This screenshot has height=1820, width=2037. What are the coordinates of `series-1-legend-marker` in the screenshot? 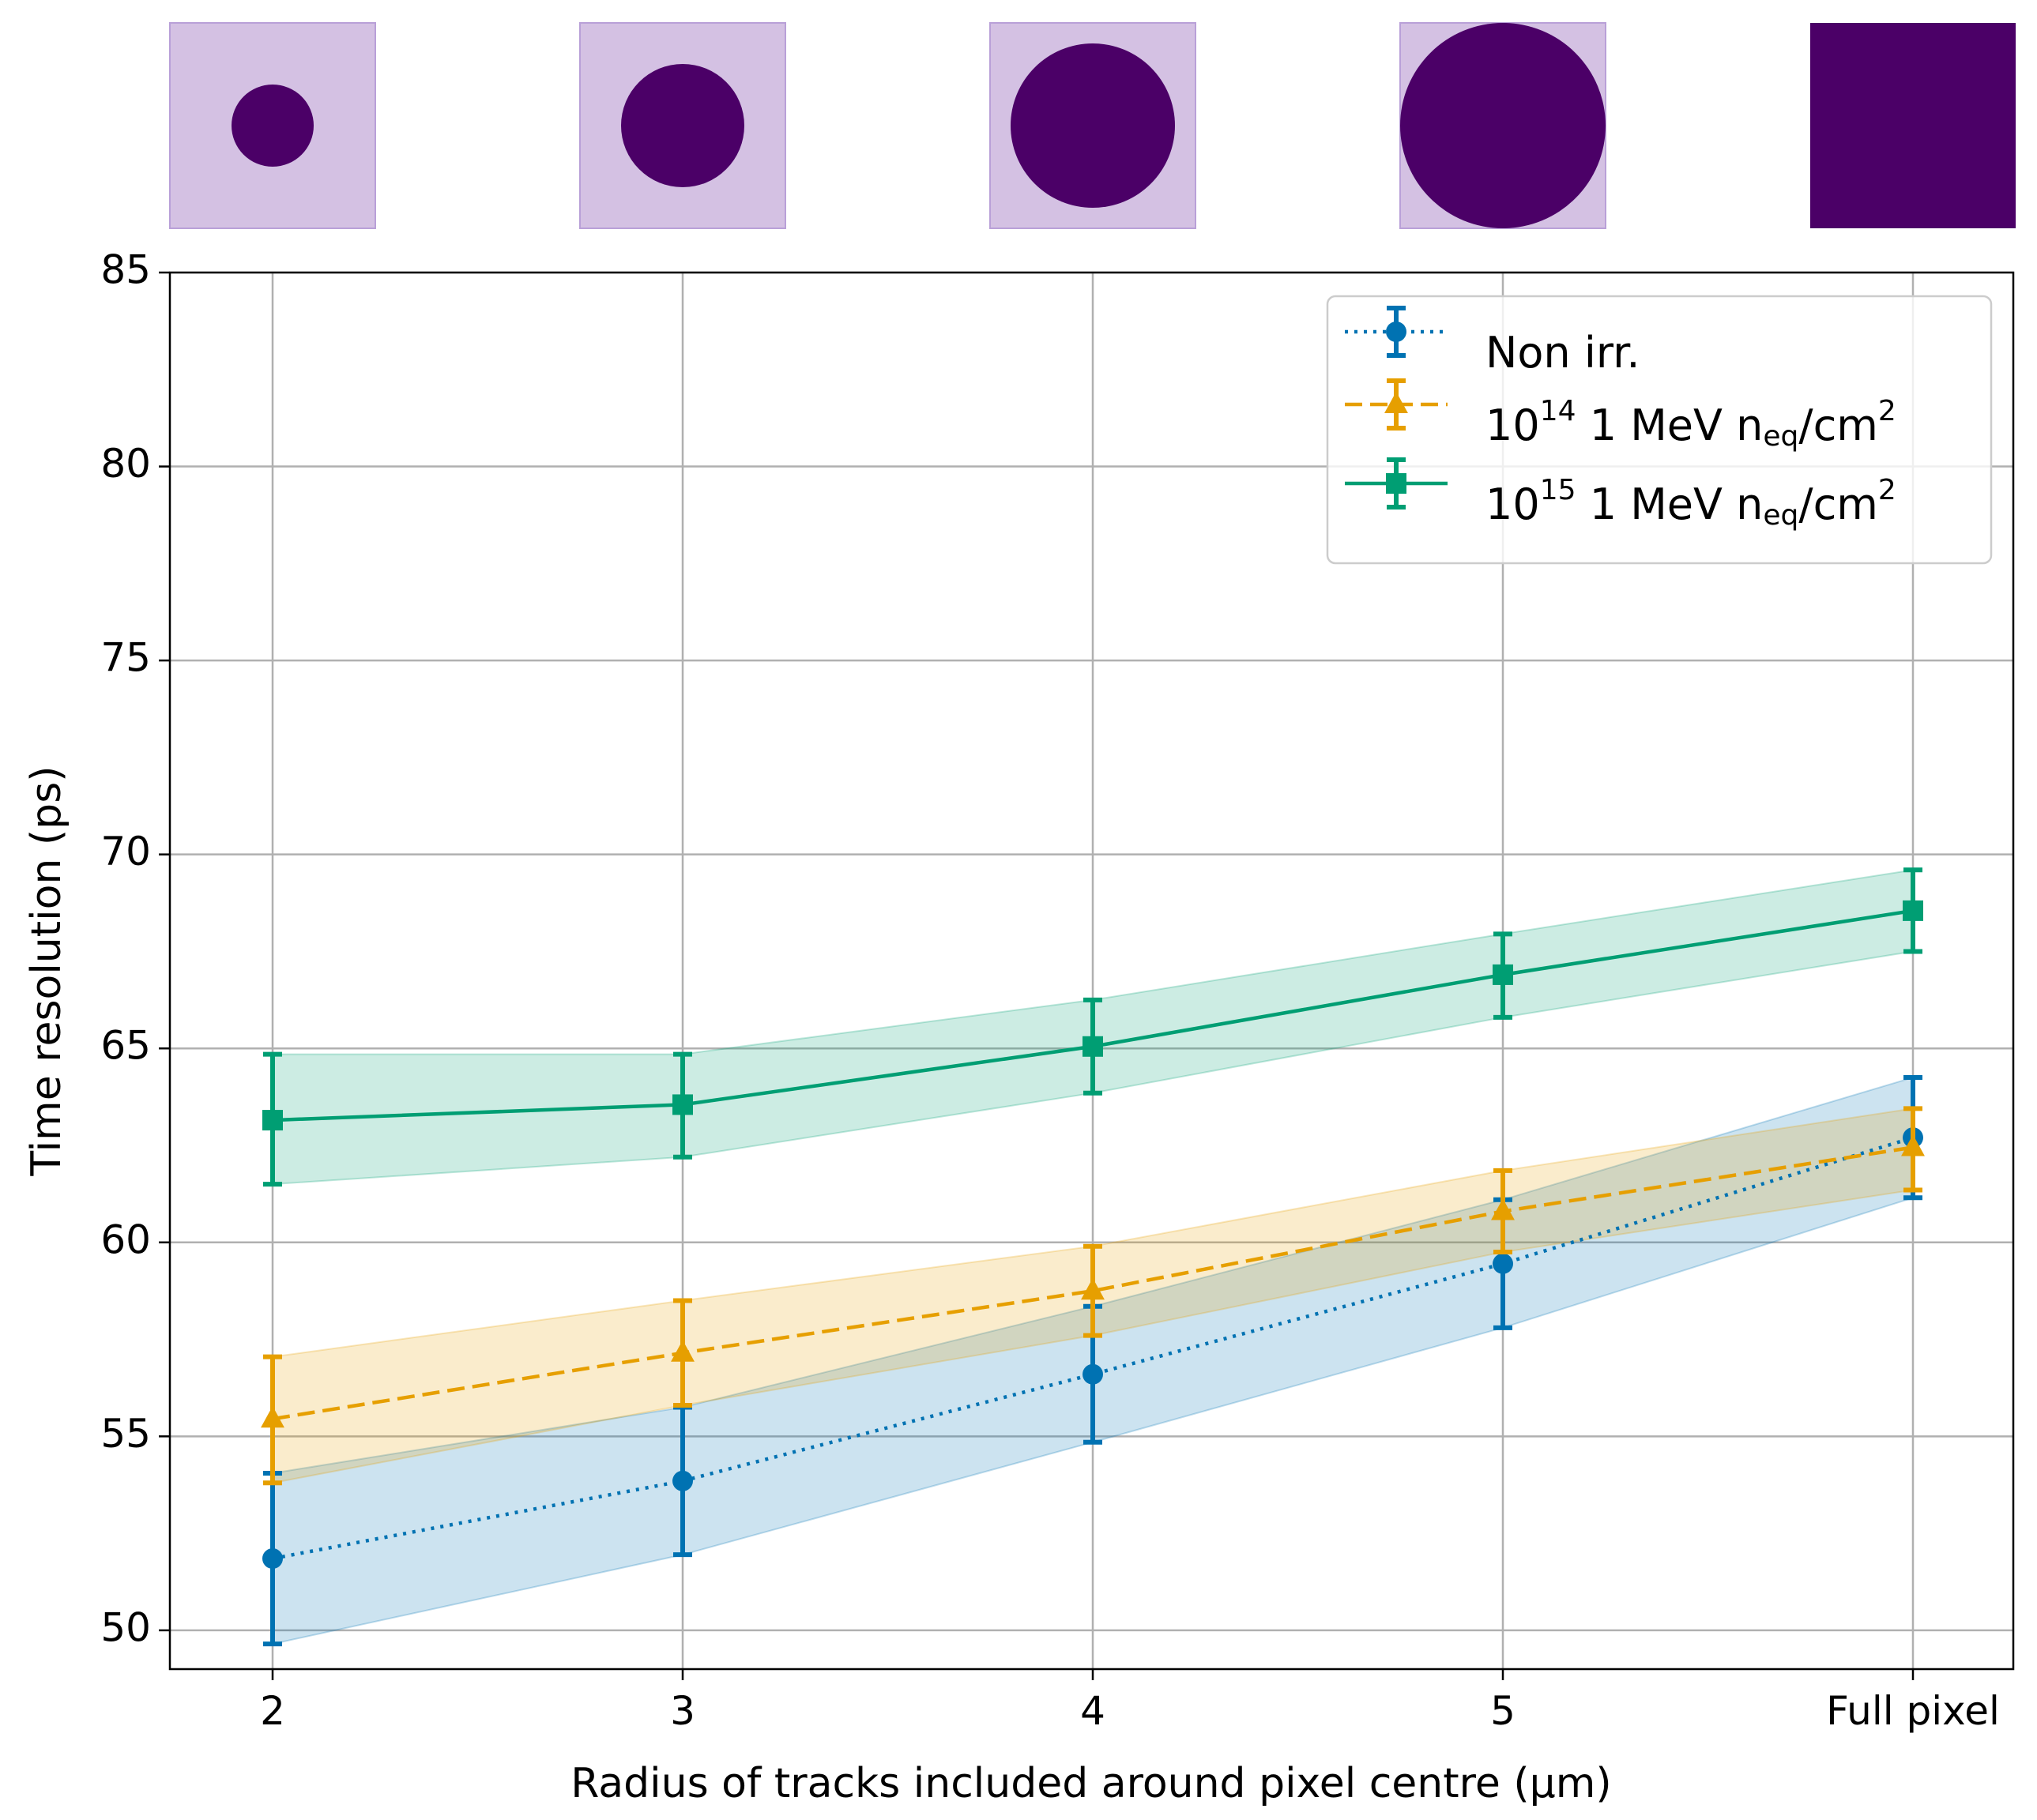 It's located at (1396, 402).